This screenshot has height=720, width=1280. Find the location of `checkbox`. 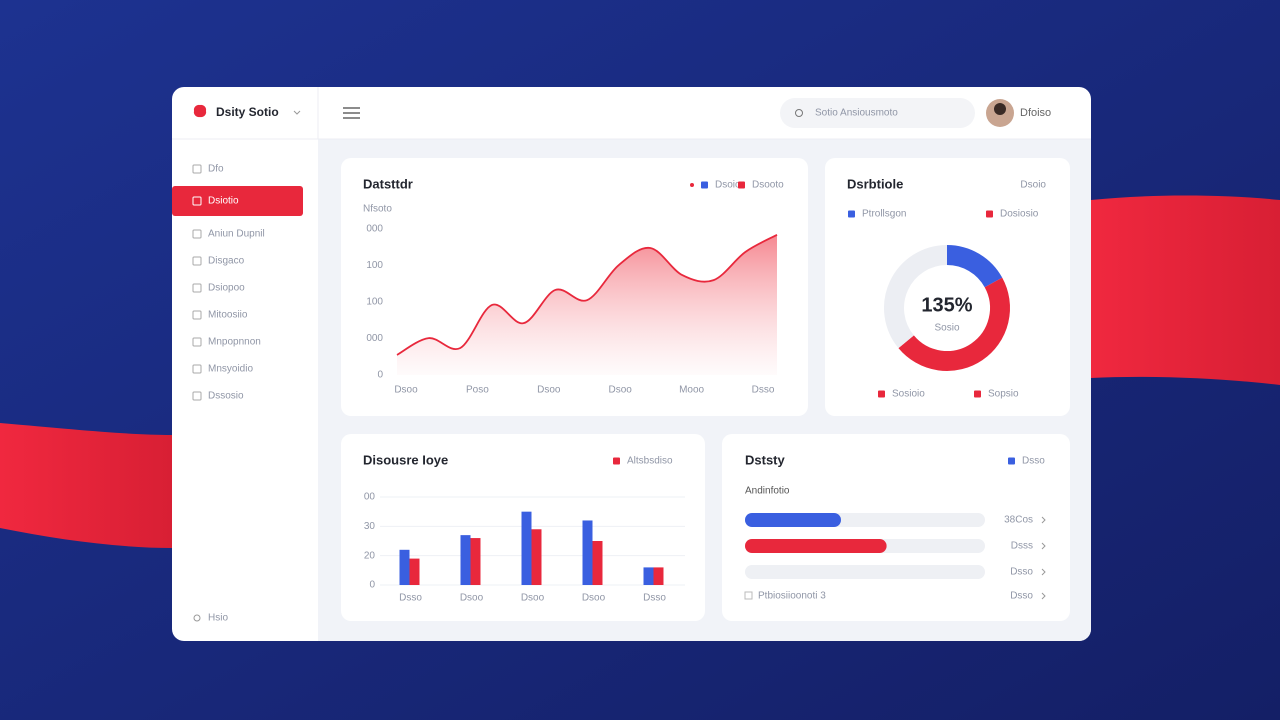

checkbox is located at coordinates (748, 595).